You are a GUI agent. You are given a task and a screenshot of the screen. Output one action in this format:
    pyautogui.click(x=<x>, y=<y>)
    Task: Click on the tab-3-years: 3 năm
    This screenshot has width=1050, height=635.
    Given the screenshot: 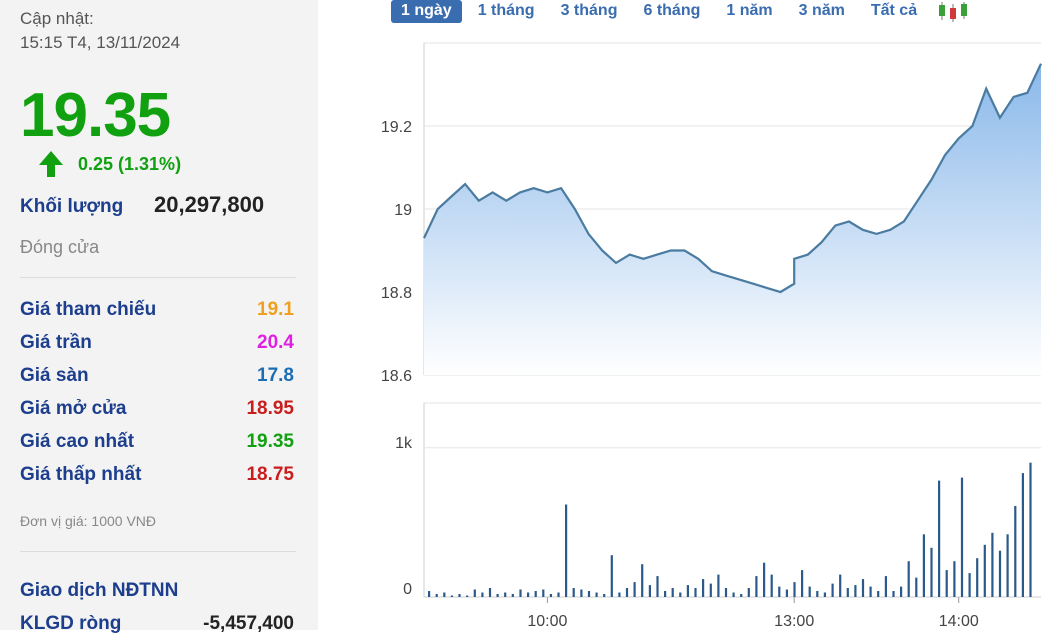 What is the action you would take?
    pyautogui.click(x=821, y=10)
    